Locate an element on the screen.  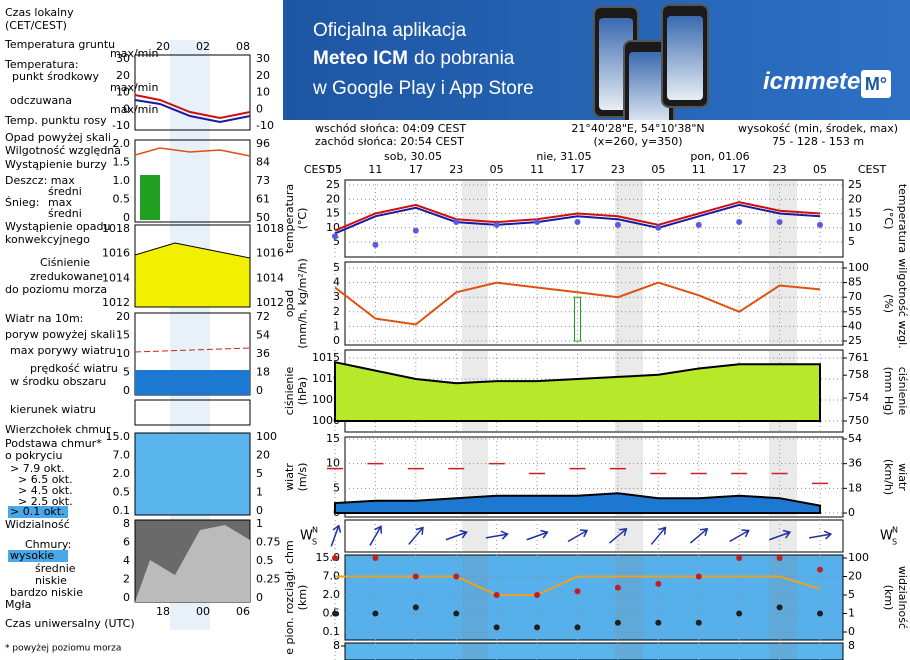
y-tick-label: 10 is located at coordinates (333, 463).